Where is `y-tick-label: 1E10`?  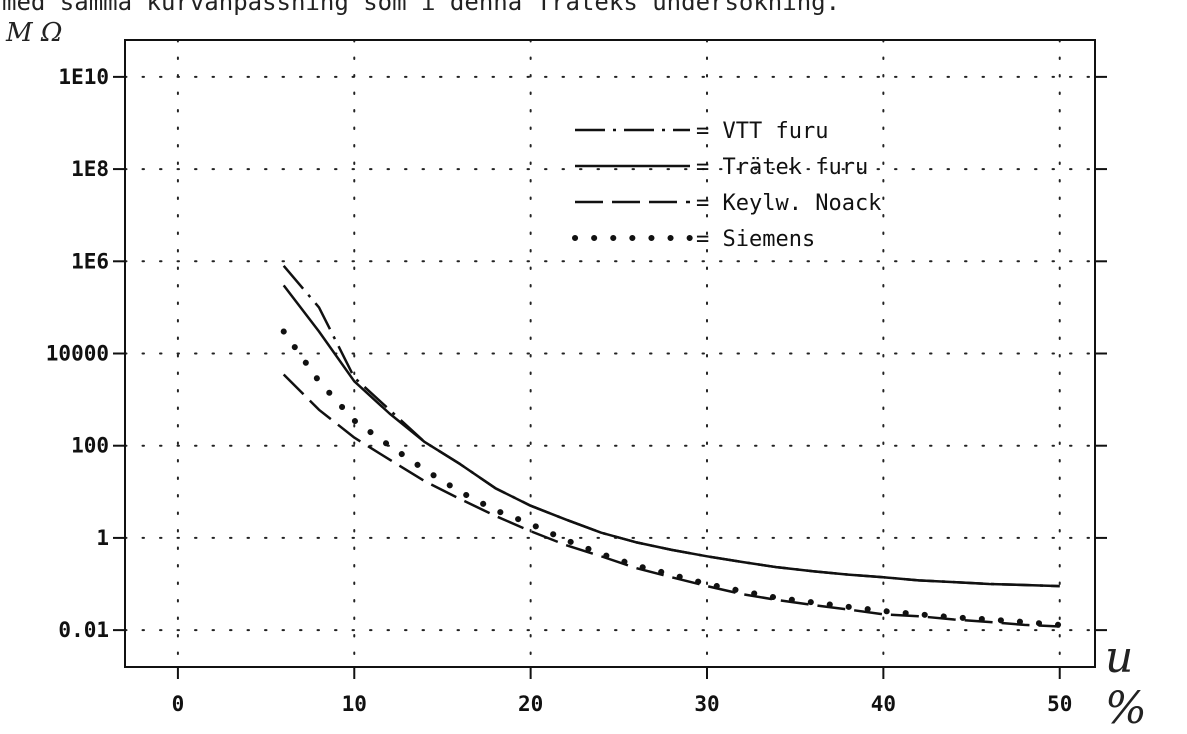
y-tick-label: 1E10 is located at coordinates (83, 77).